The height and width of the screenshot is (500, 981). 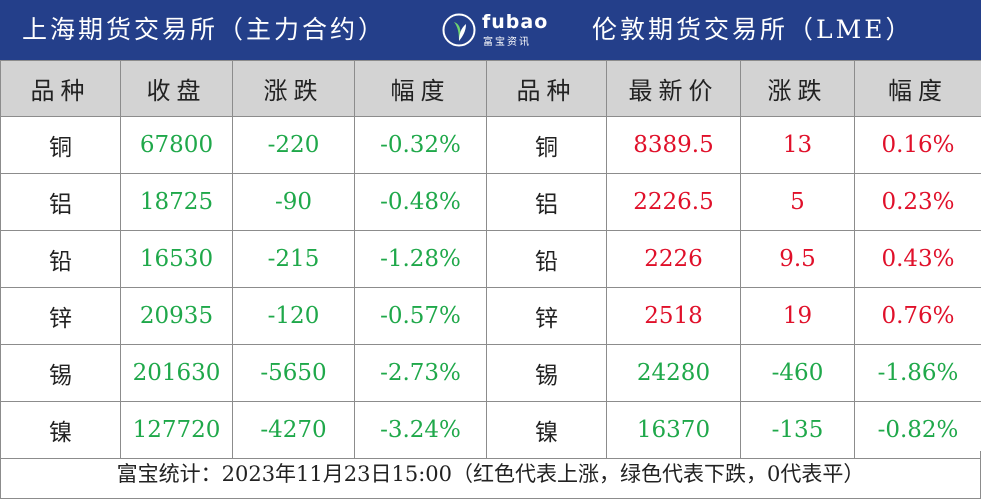 I want to click on lme-change-percent: 0.23%, so click(x=917, y=202).